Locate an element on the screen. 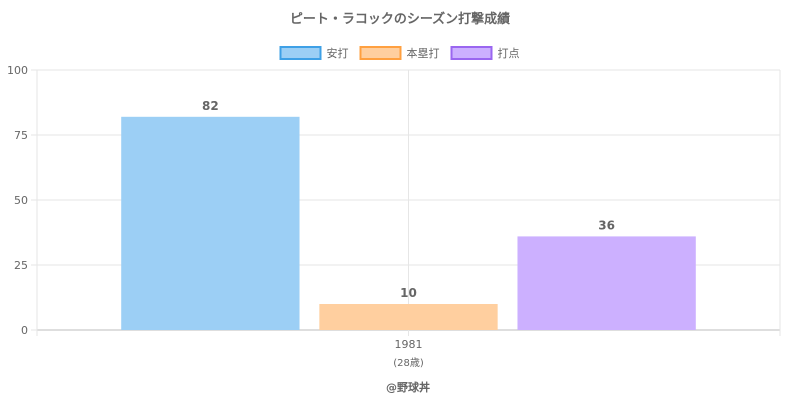 The image size is (800, 400). y-tick-label: 25 is located at coordinates (21, 265).